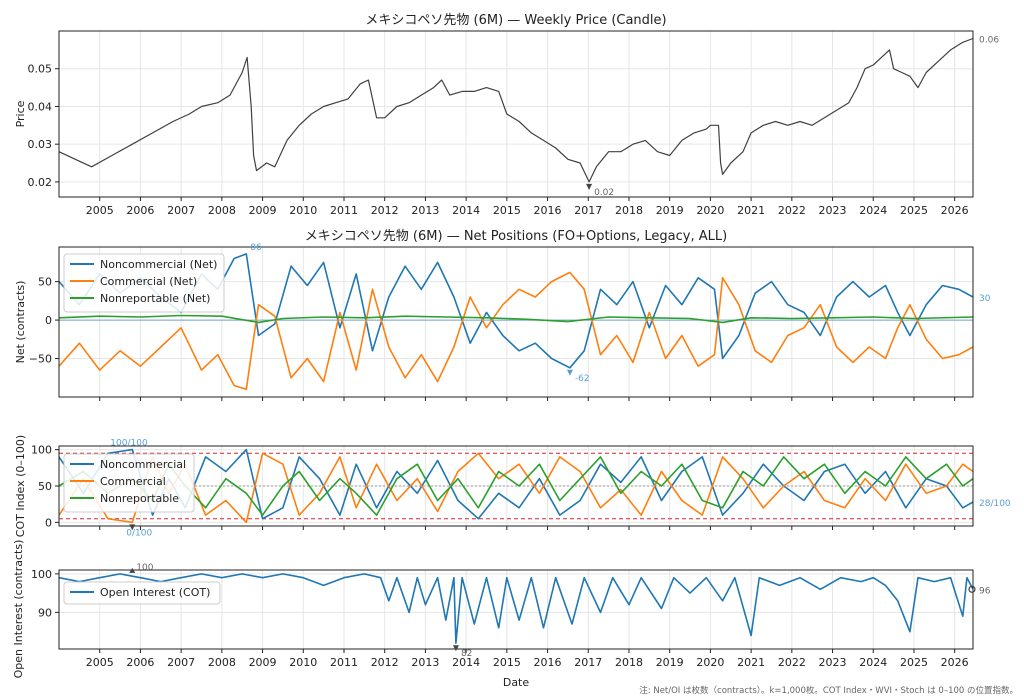  I want to click on y-tick-label: 100, so click(41, 450).